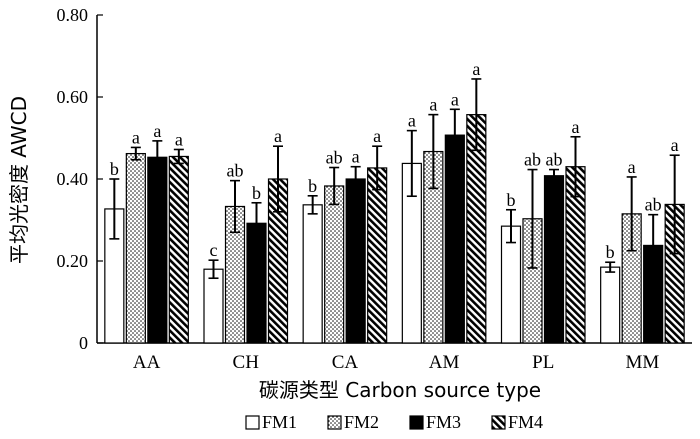 This screenshot has width=700, height=439. What do you see at coordinates (246, 362) in the screenshot?
I see `x-tick-label: CH` at bounding box center [246, 362].